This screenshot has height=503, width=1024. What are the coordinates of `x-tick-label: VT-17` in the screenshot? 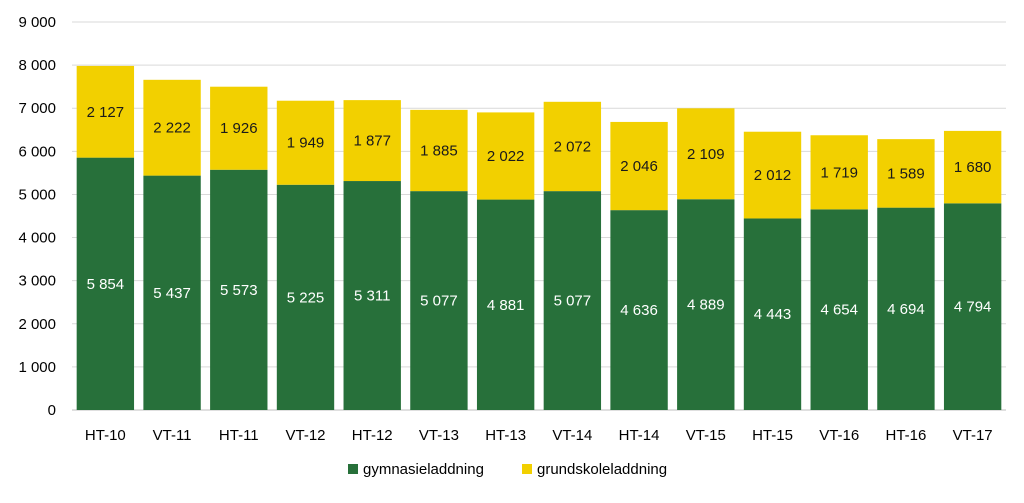 It's located at (973, 435).